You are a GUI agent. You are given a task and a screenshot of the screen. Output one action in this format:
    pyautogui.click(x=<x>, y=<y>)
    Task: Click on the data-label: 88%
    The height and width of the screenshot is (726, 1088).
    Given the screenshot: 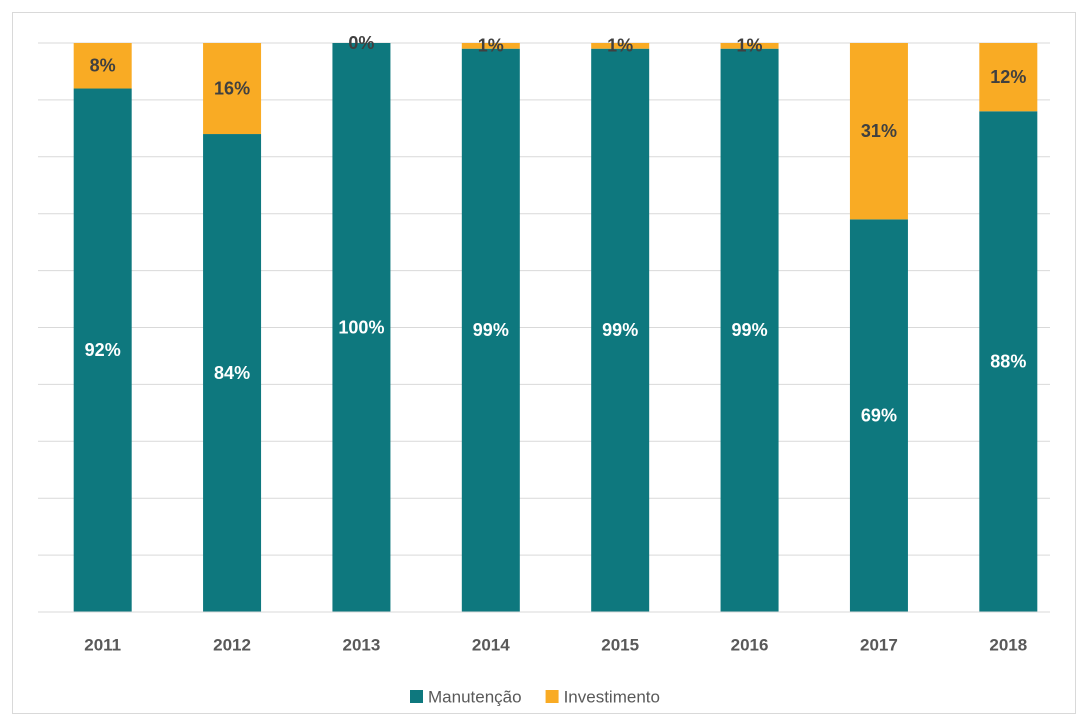 What is the action you would take?
    pyautogui.click(x=1008, y=361)
    